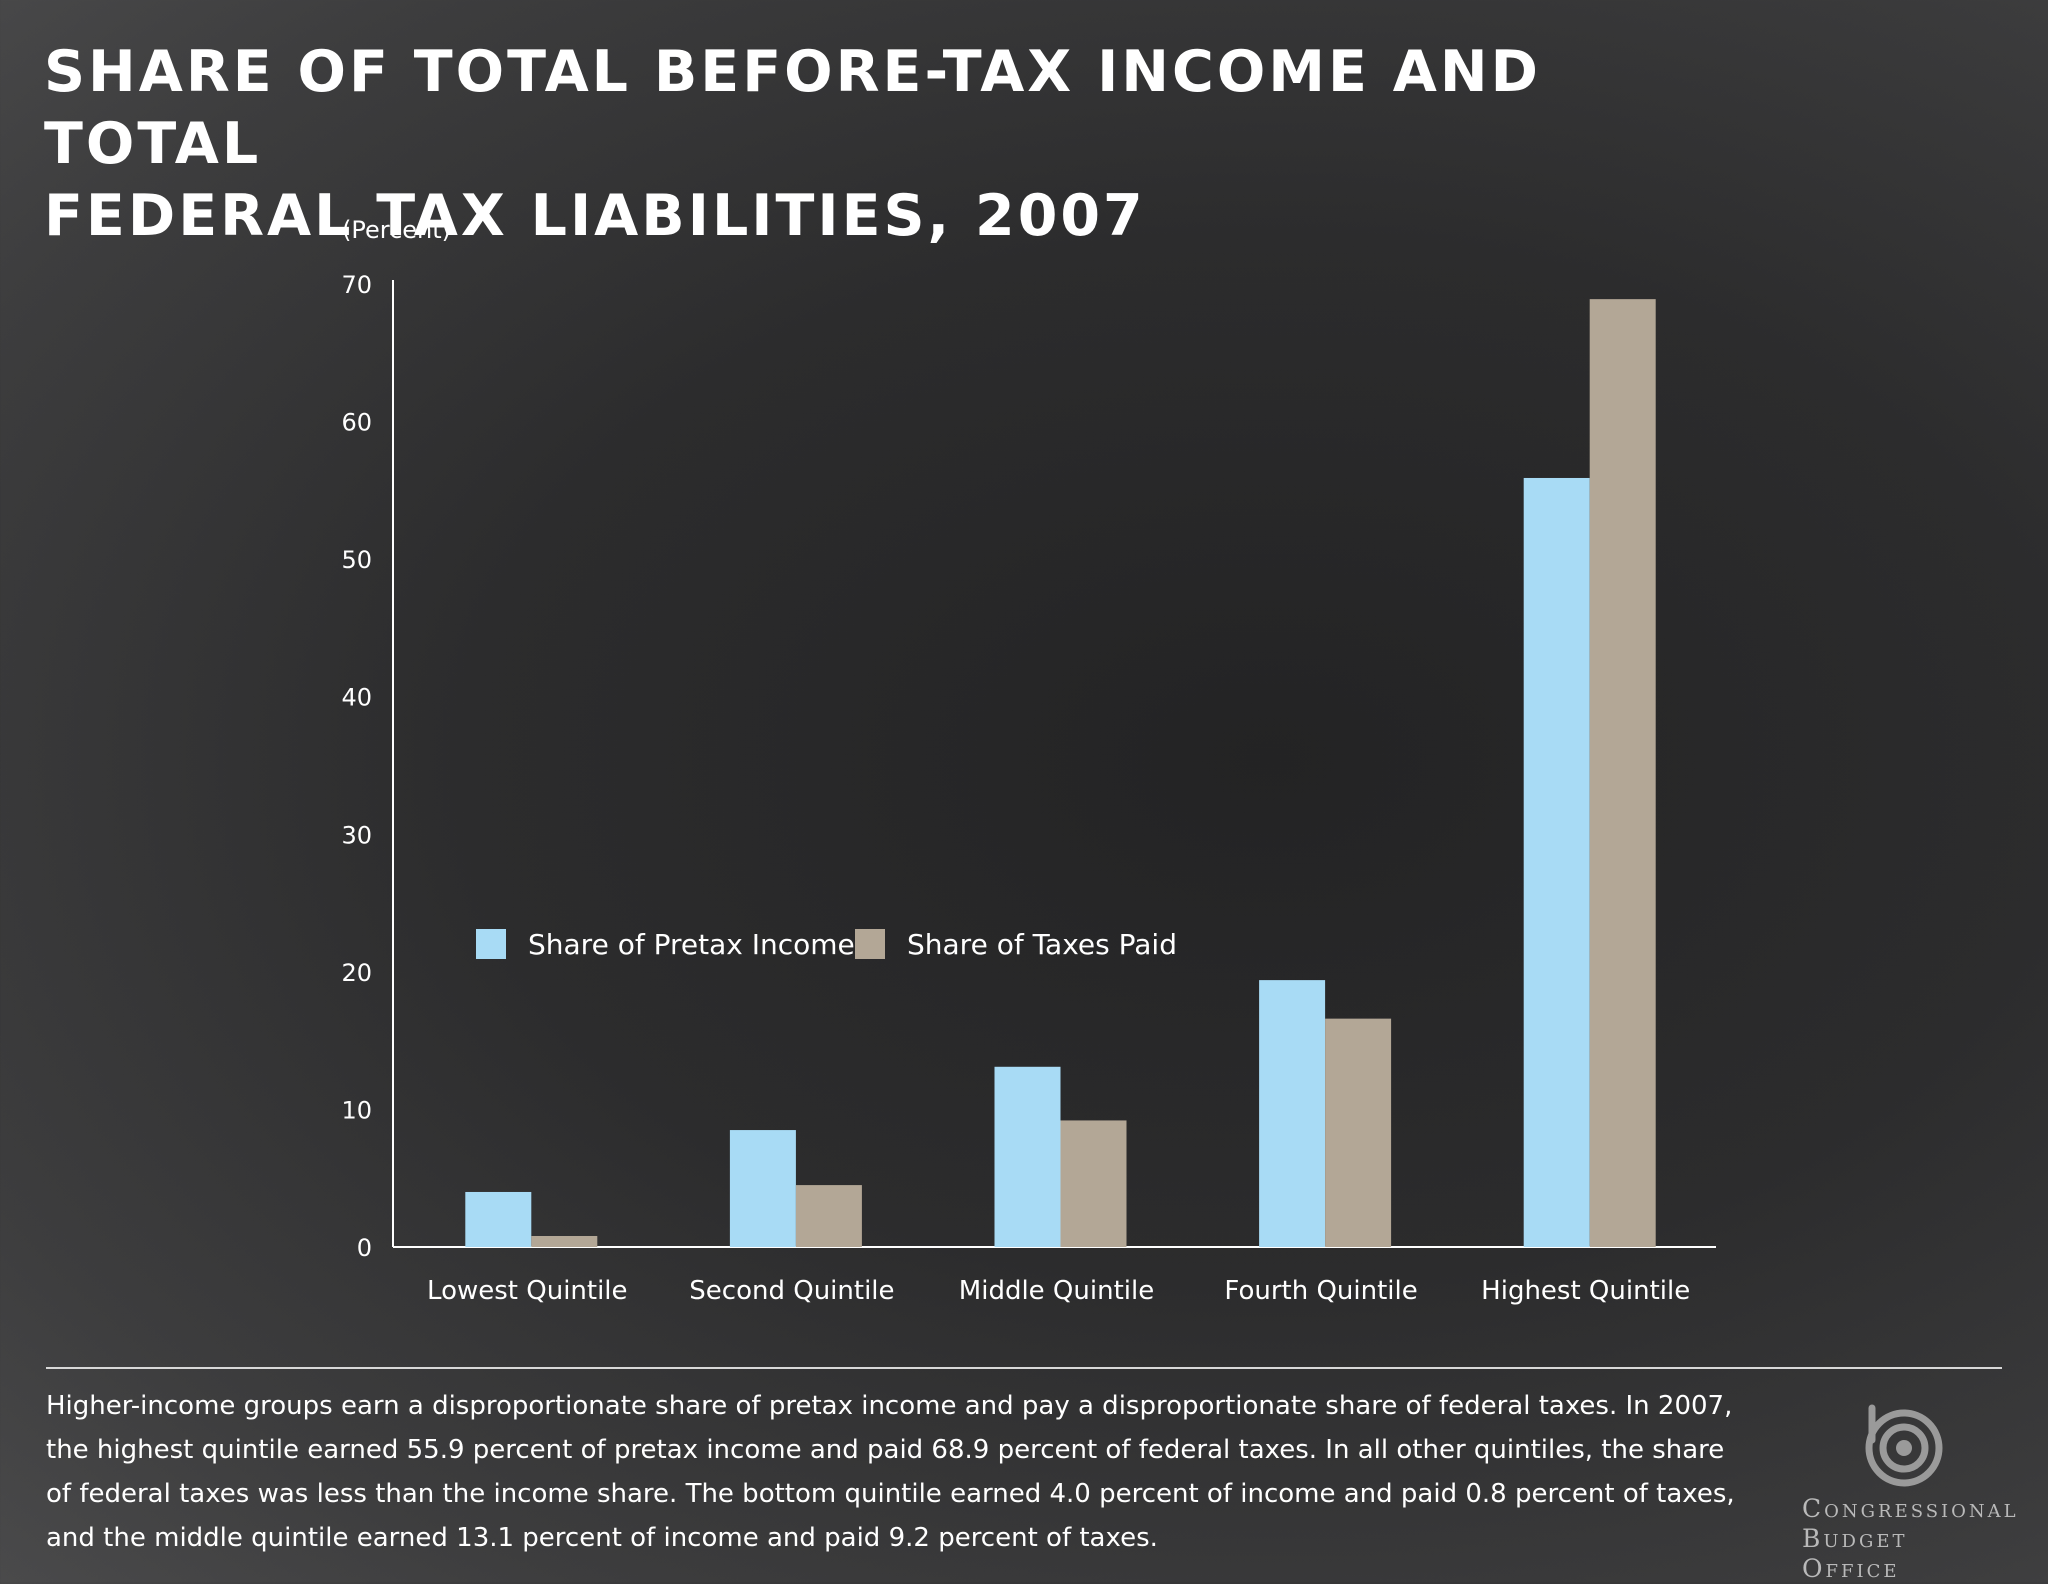  I want to click on y-tick-label: 0, so click(364, 1248).